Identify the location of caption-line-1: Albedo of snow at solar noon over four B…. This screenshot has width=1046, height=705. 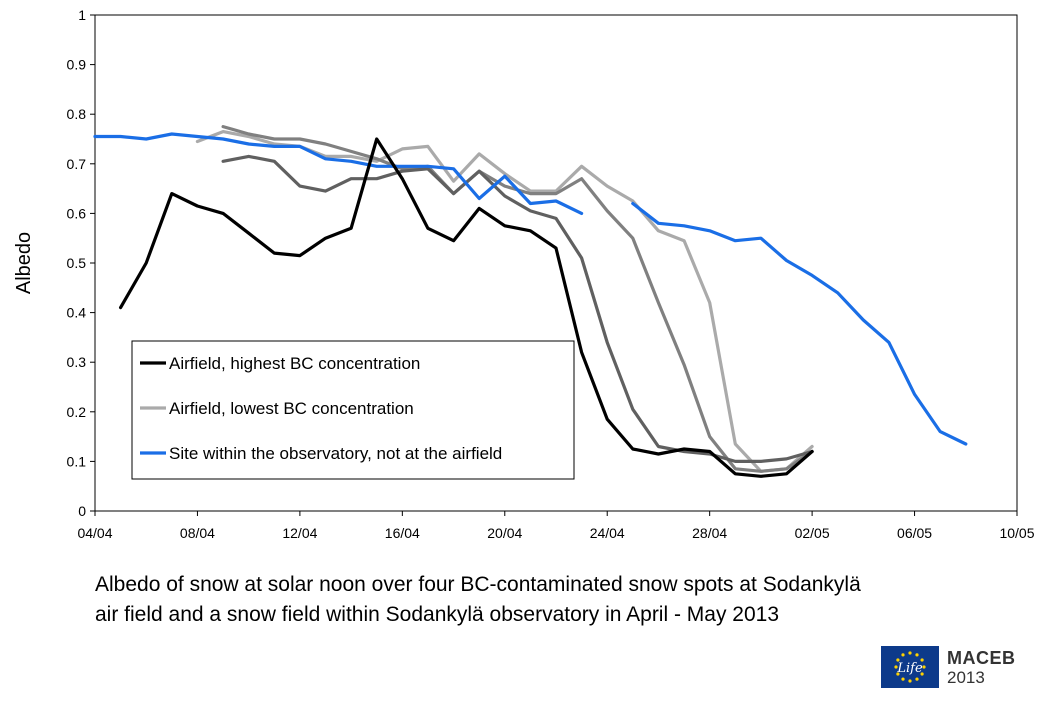
(478, 584).